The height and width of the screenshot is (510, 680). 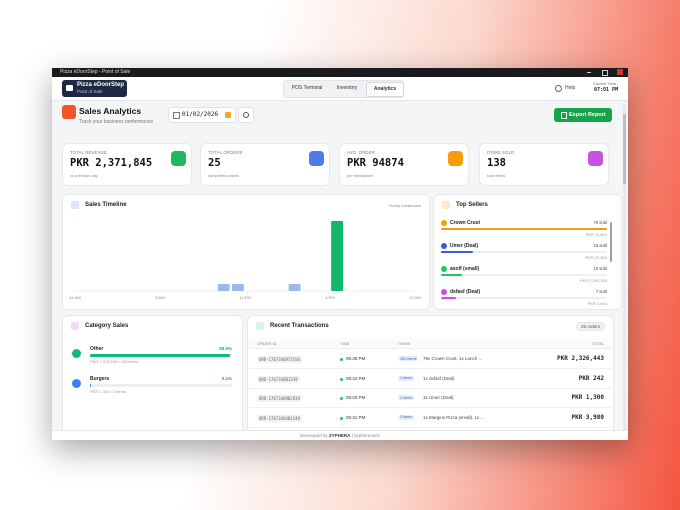 What do you see at coordinates (260, 326) in the screenshot?
I see `transactions-icon` at bounding box center [260, 326].